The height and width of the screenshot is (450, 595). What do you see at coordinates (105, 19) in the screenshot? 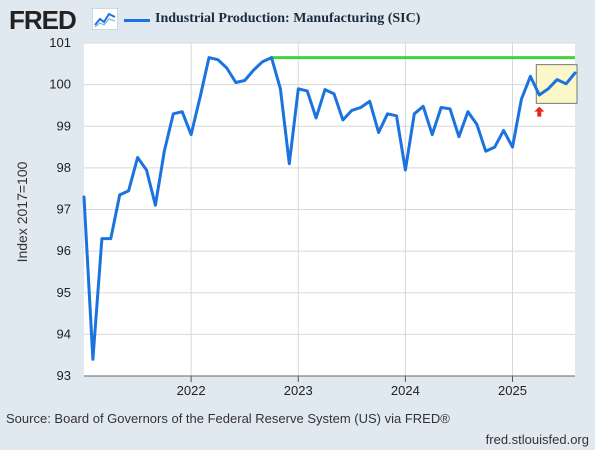
I see `fred-logo-chart-icon` at bounding box center [105, 19].